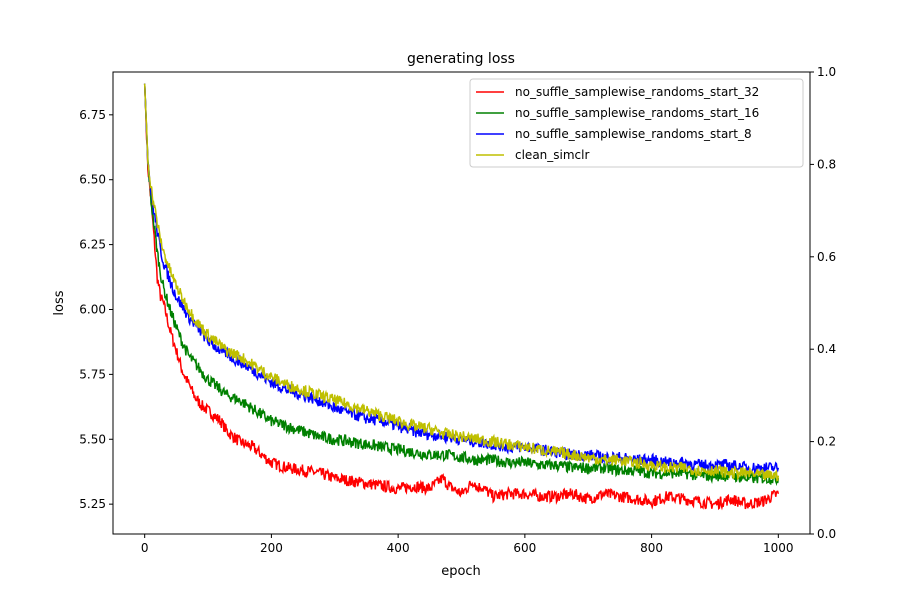  What do you see at coordinates (92, 115) in the screenshot?
I see `y-tick-label: 6.75` at bounding box center [92, 115].